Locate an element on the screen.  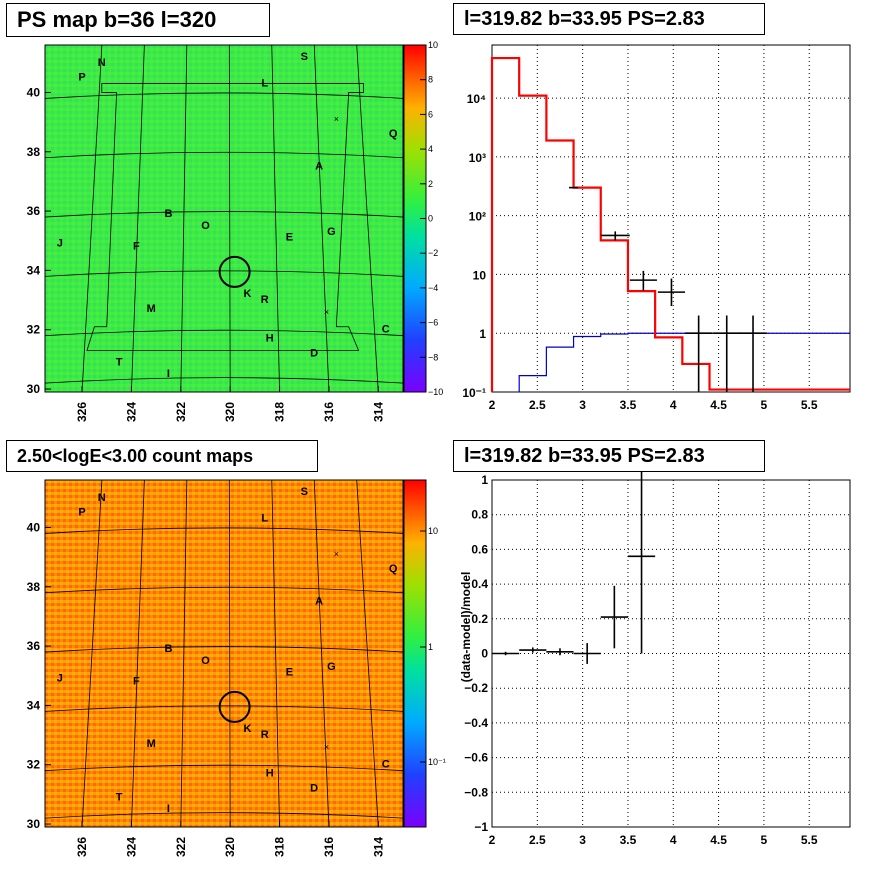
source-label-O: O is located at coordinates (205, 661).